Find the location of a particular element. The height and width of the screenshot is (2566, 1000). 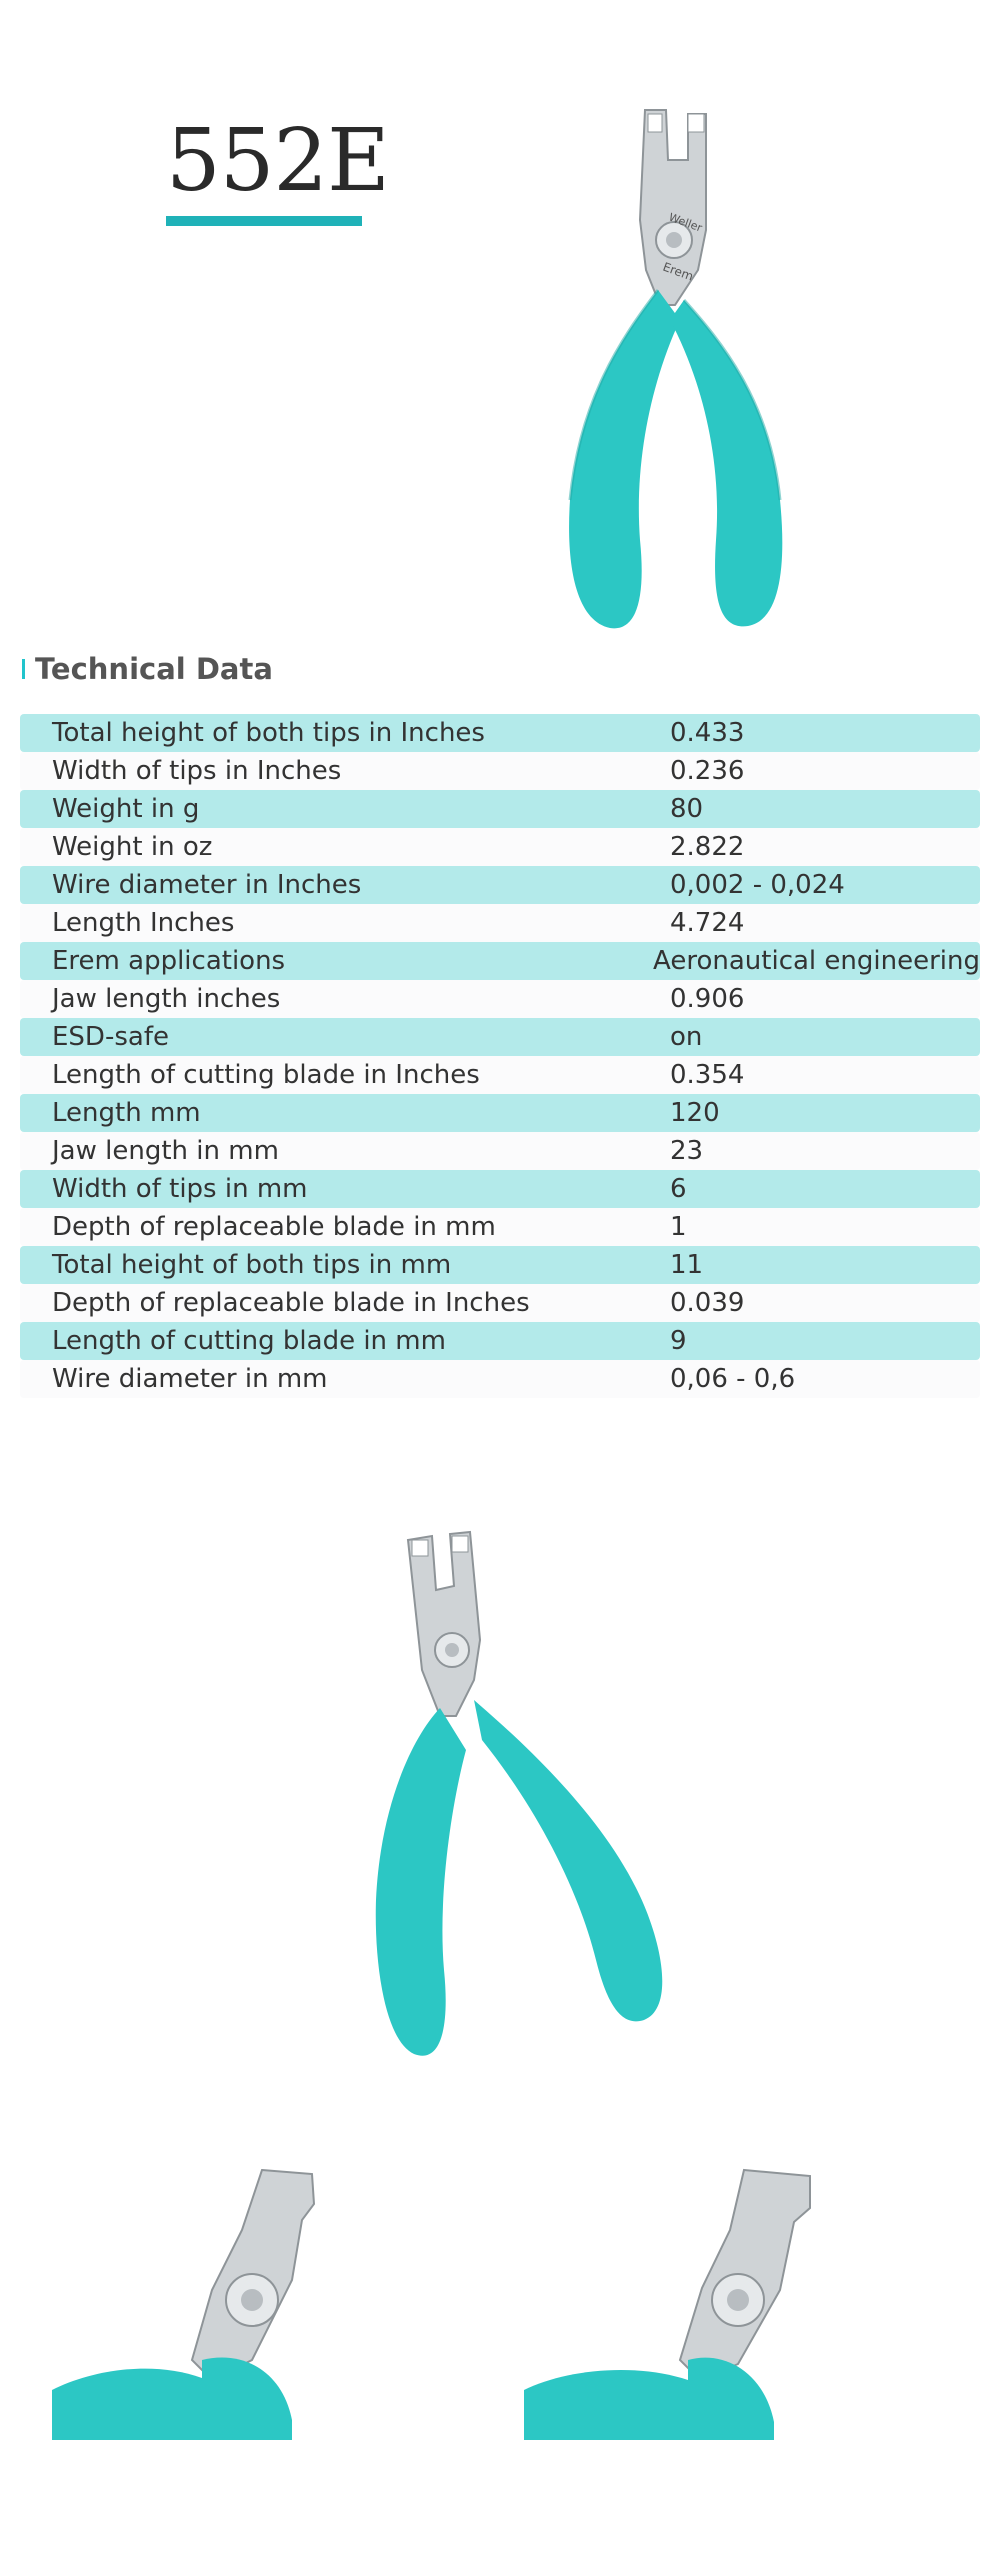

title-underline is located at coordinates (264, 221).